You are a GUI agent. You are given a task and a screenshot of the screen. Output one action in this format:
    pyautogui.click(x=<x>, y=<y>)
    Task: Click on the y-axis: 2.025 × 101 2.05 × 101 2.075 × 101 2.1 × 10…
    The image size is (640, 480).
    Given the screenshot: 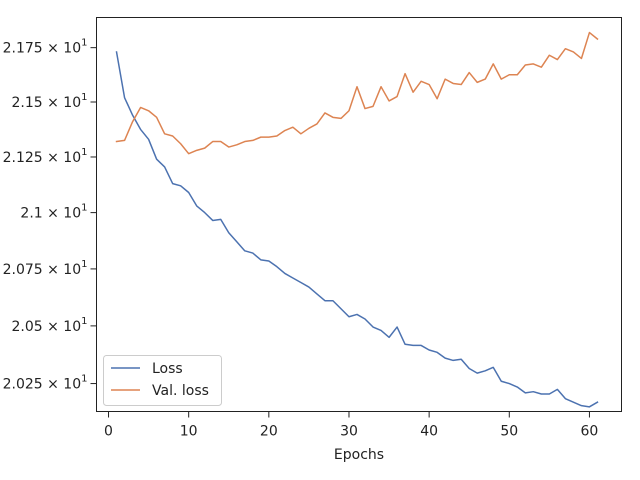 What is the action you would take?
    pyautogui.click(x=50, y=215)
    